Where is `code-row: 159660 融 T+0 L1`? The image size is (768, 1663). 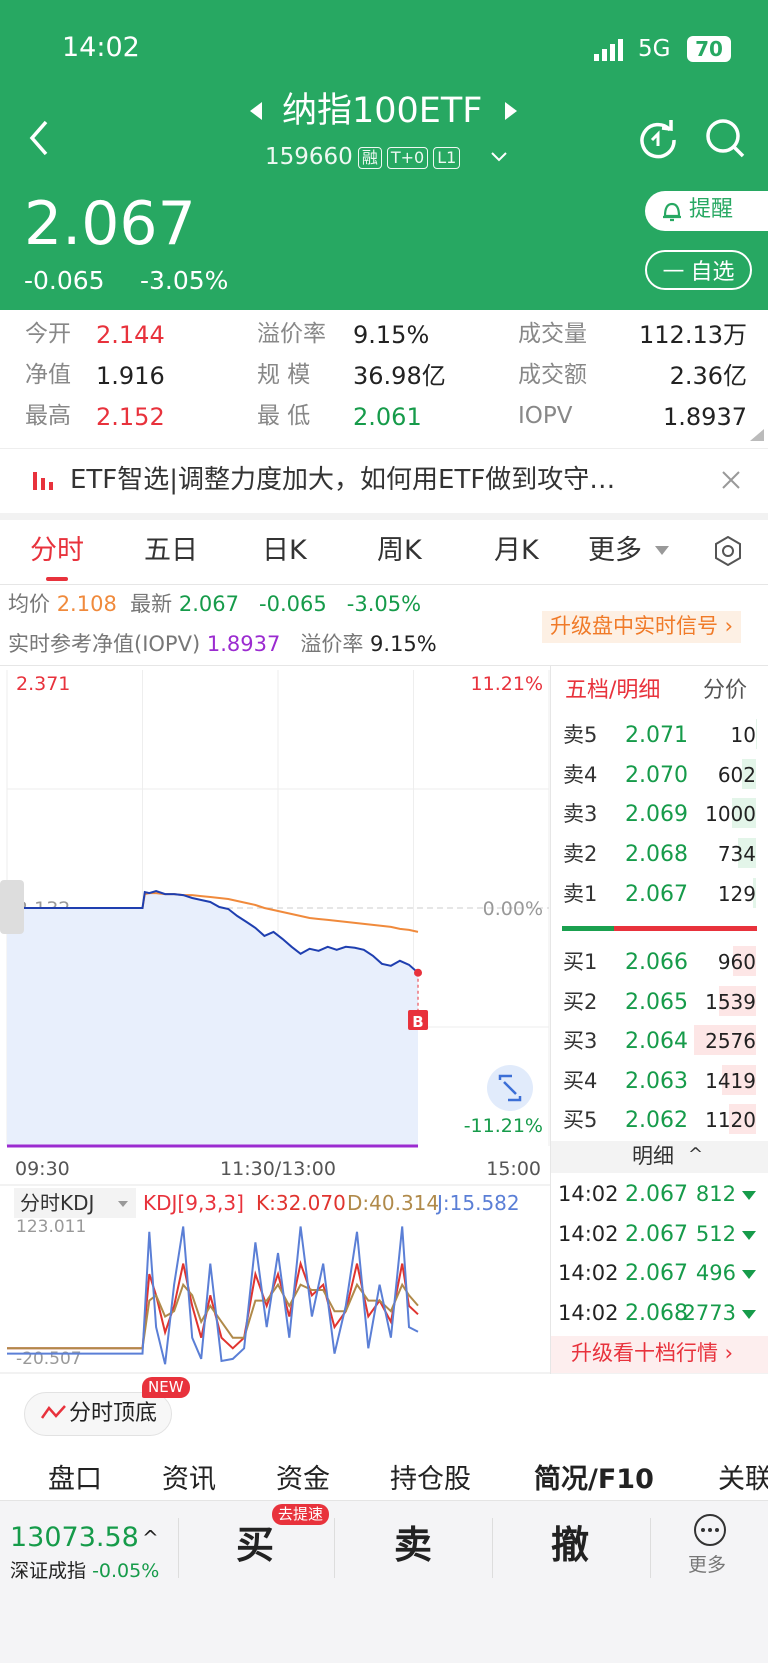
code-row: 159660 融 T+0 L1 is located at coordinates (363, 157).